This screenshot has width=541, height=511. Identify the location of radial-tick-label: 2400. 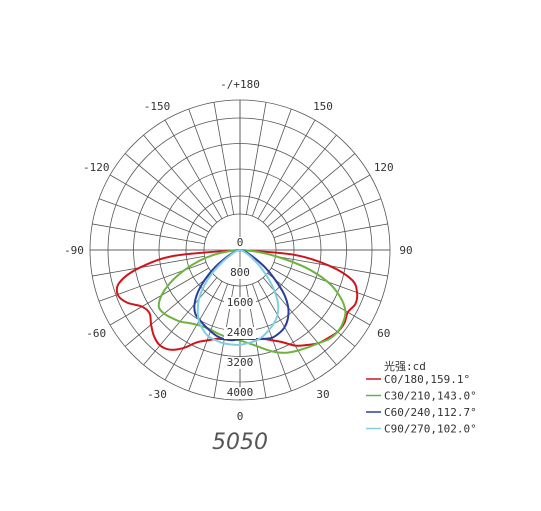
(240, 332).